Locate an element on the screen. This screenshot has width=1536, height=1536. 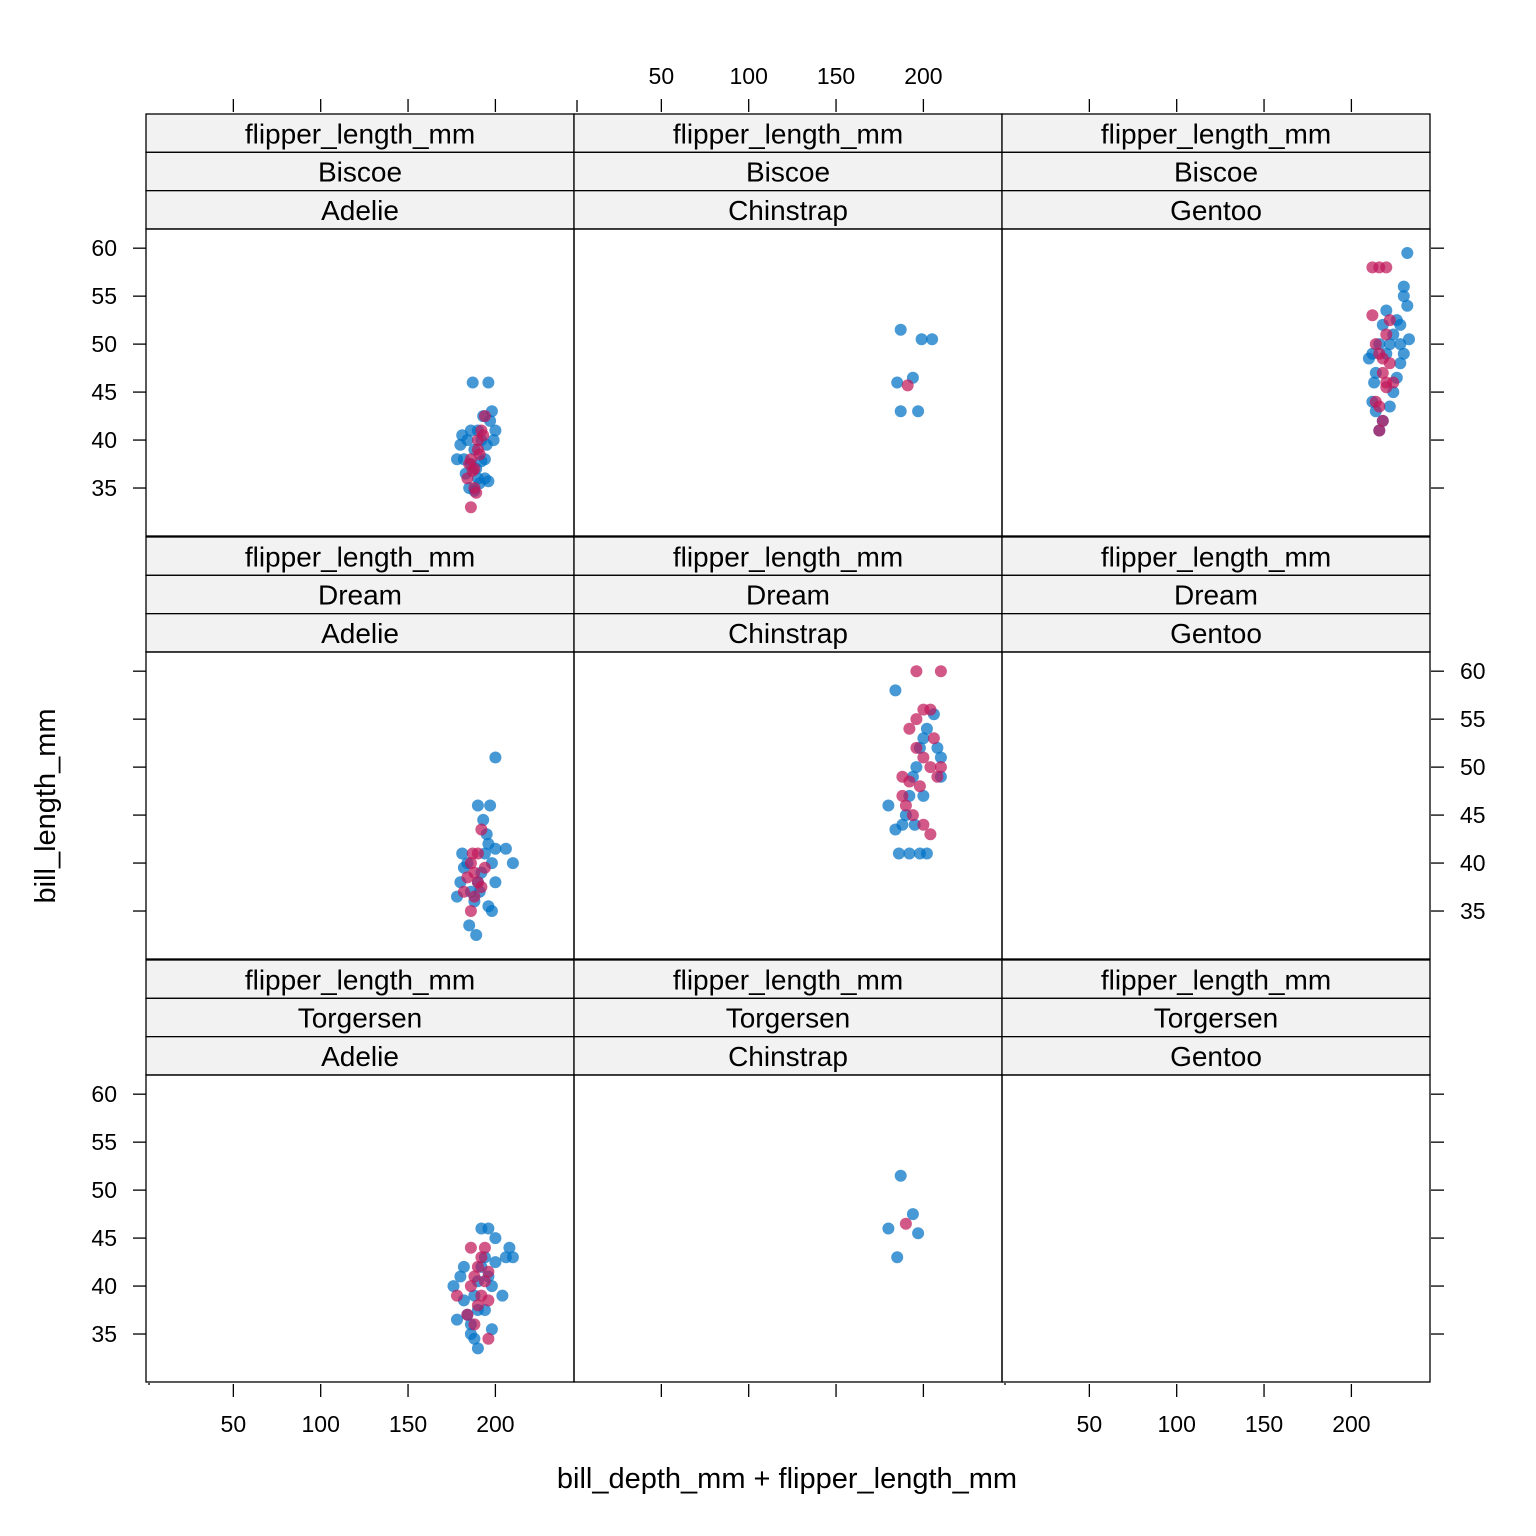
panel: flipper_length_mm Dream Gentoo is located at coordinates (1216, 748).